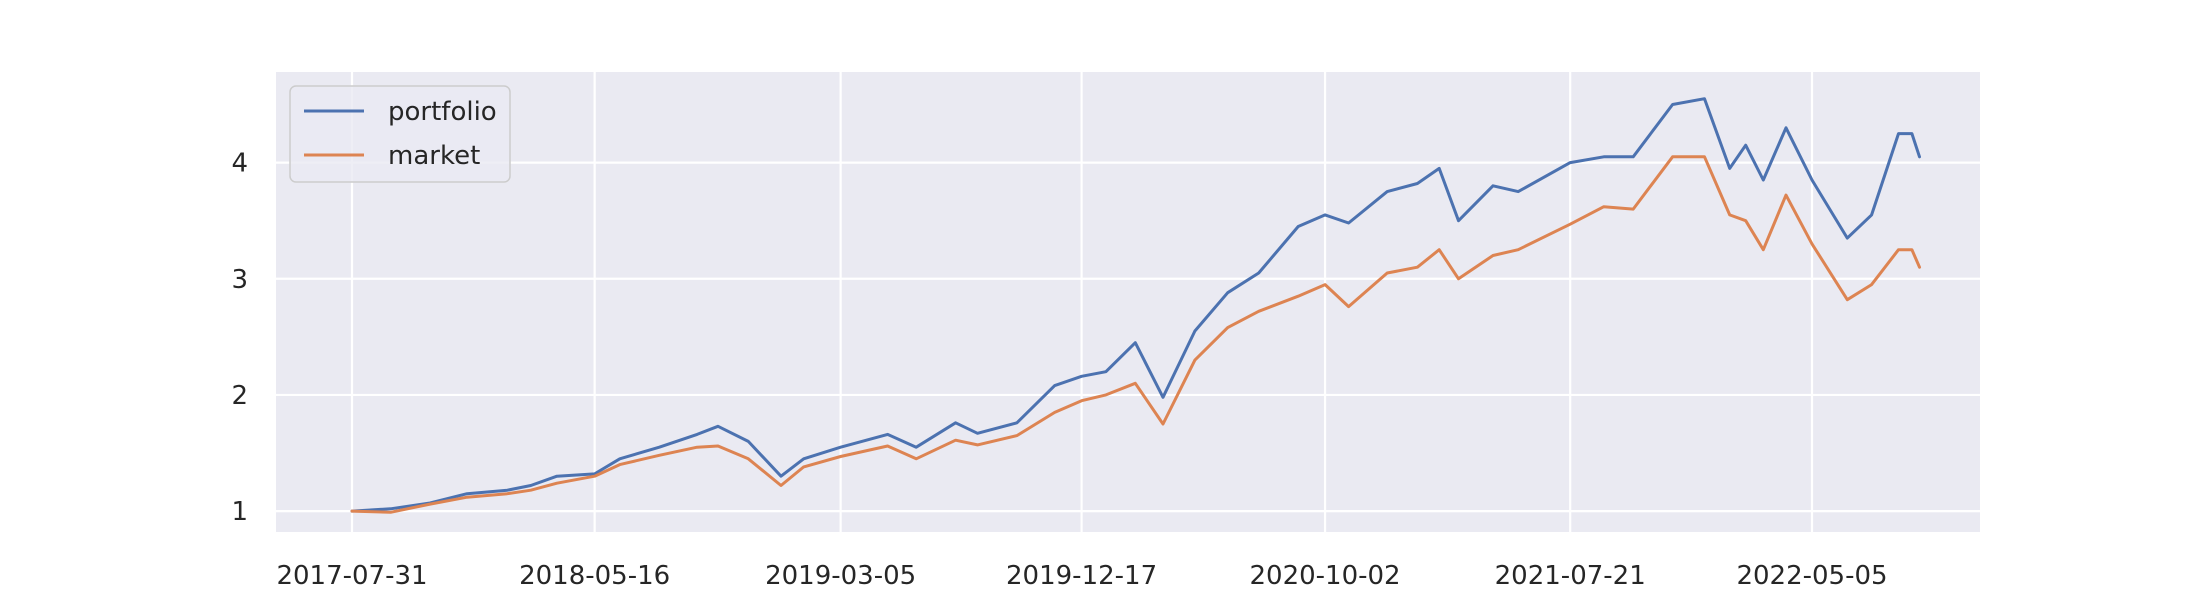 The image size is (2200, 600). I want to click on legend-label-portfolio: portfolio, so click(442, 112).